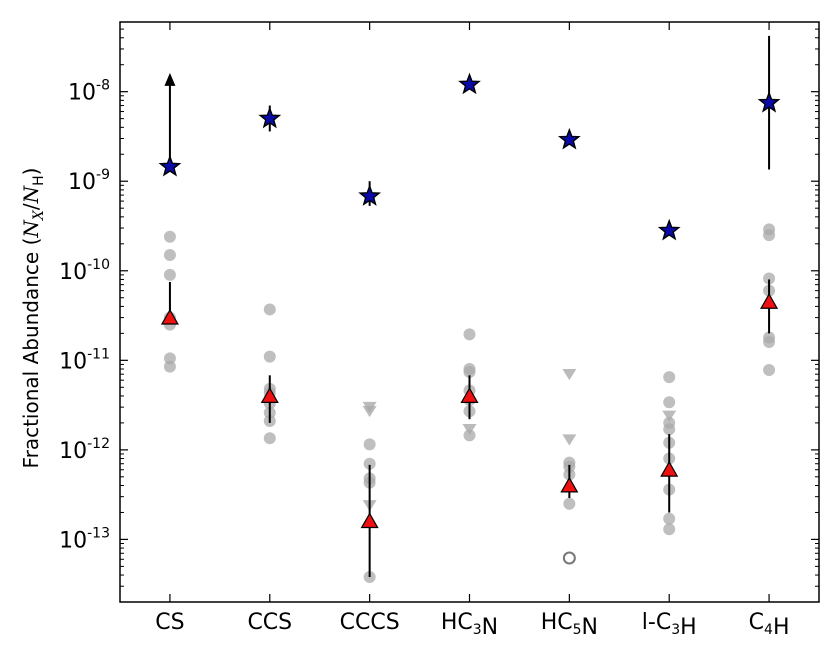  I want to click on y-tick-label-exp: -12, so click(98, 444).